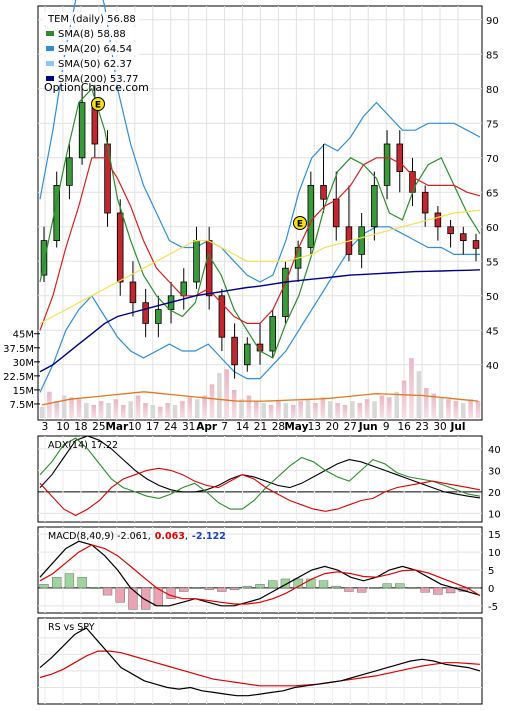 This screenshot has width=526, height=710. What do you see at coordinates (96, 87) in the screenshot?
I see `watermark: OptionChance.com` at bounding box center [96, 87].